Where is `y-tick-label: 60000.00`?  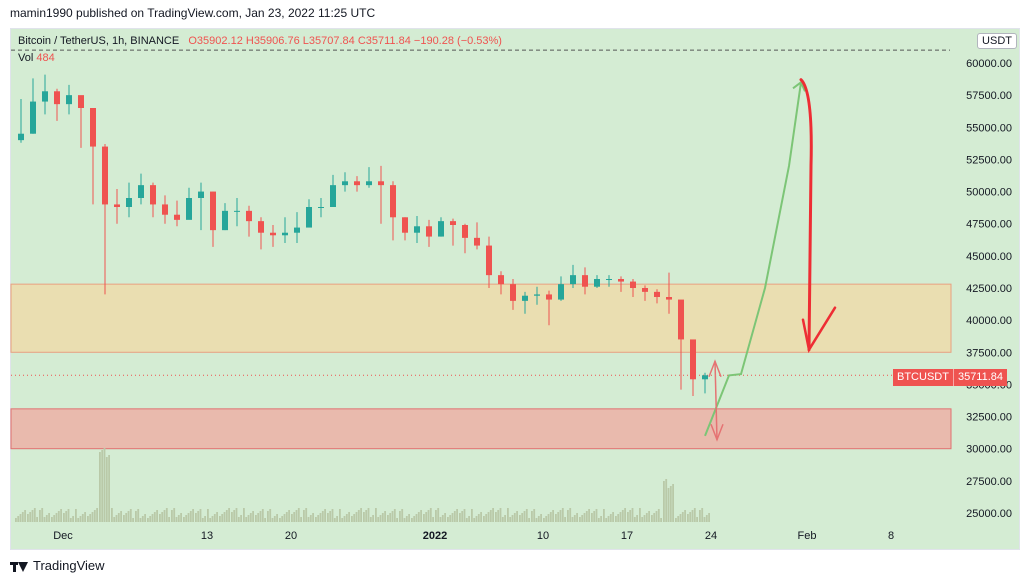
y-tick-label: 60000.00 is located at coordinates (989, 64).